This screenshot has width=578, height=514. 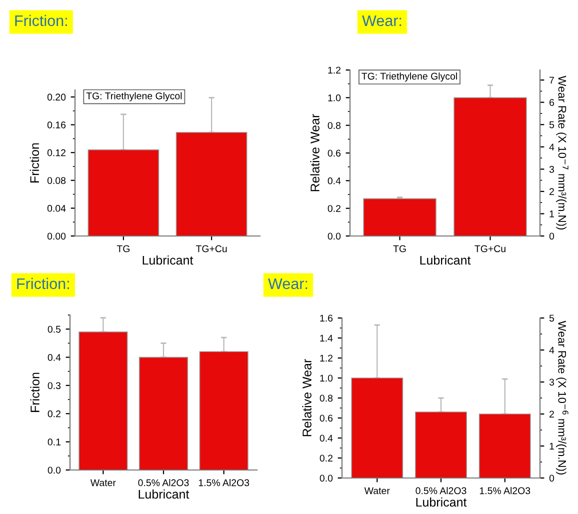 I want to click on y-tick-label: 0.1, so click(x=54, y=442).